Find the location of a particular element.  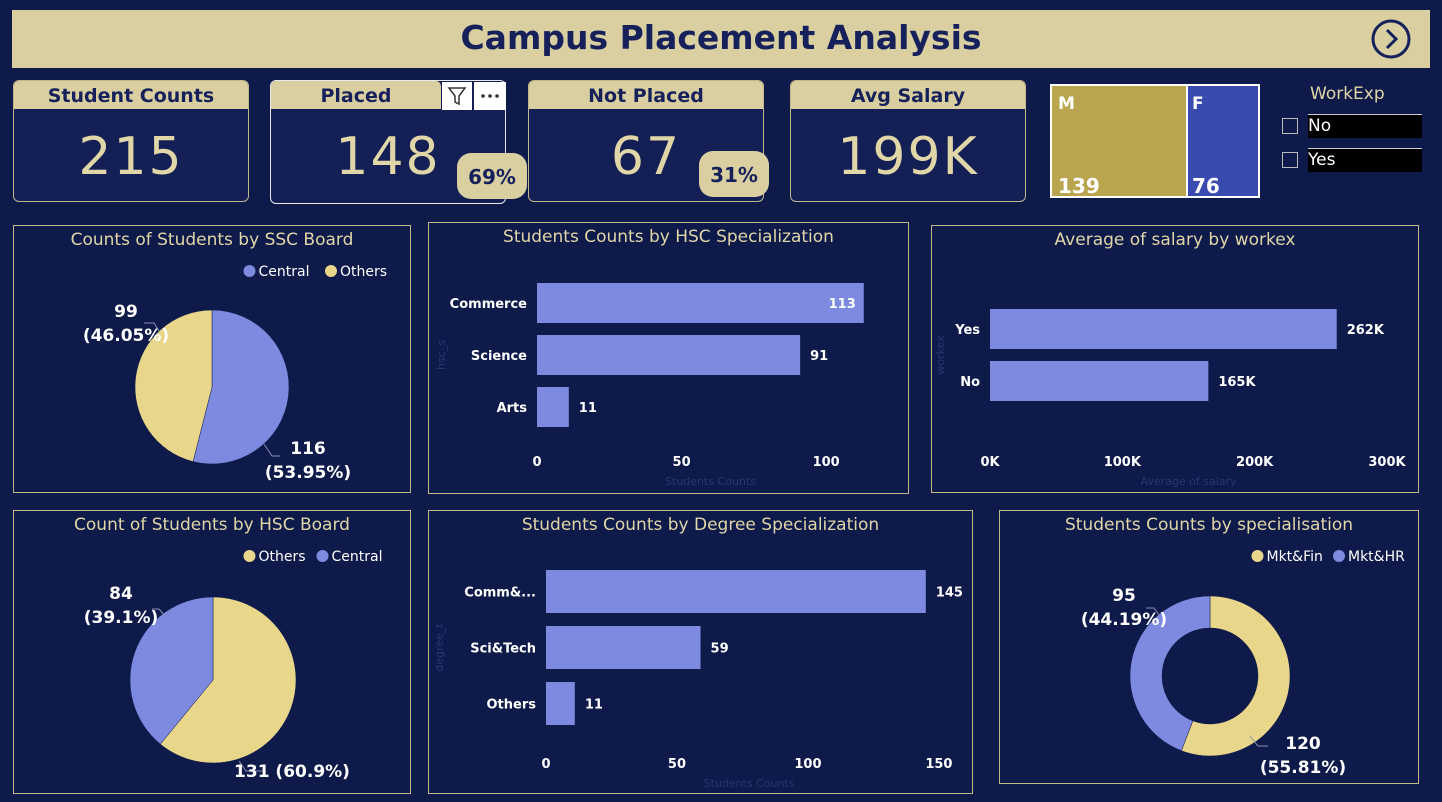

legend-label: Mkt&HR is located at coordinates (1376, 557).